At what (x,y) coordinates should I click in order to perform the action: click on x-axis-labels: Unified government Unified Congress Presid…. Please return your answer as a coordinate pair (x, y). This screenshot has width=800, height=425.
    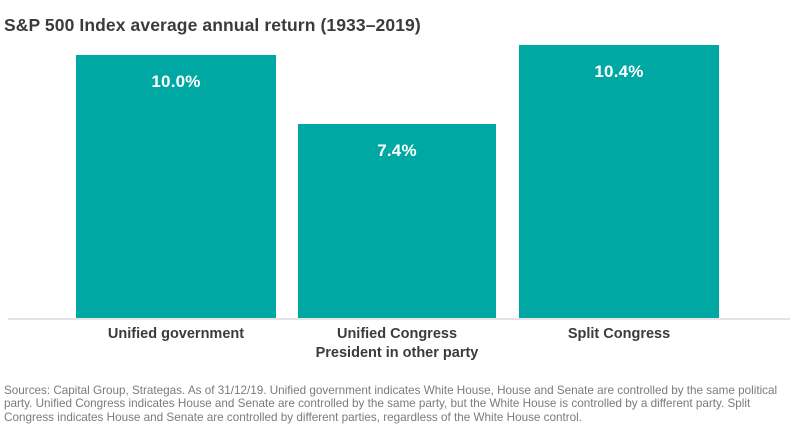
    Looking at the image, I should click on (400, 347).